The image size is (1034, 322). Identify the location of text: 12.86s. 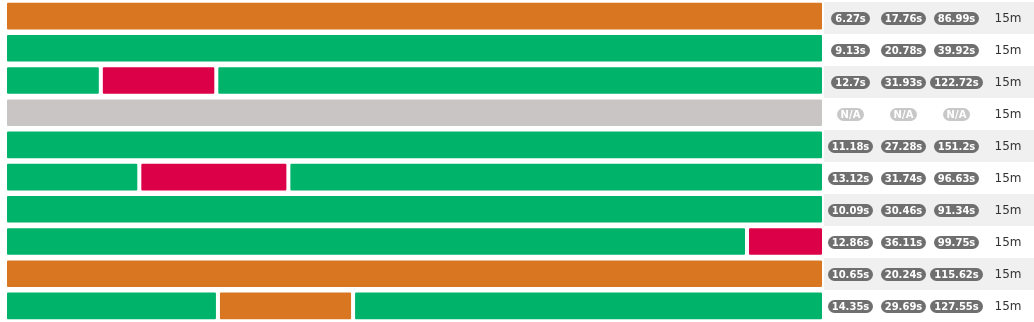
(850, 242).